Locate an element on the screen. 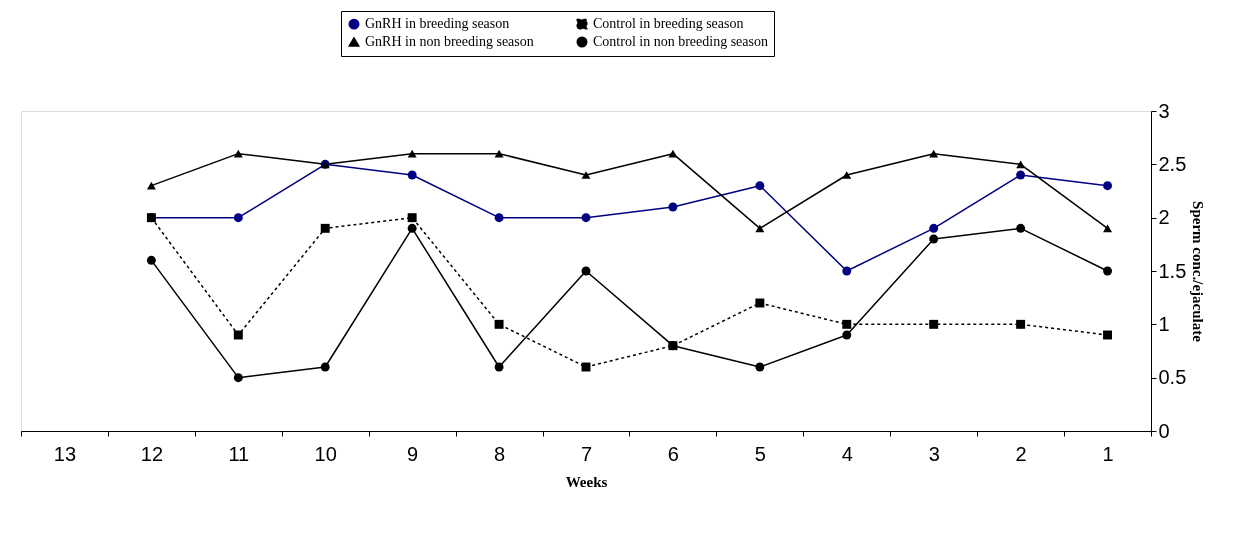  y-axis-title: Sperm conc./ejaculate is located at coordinates (1198, 272).